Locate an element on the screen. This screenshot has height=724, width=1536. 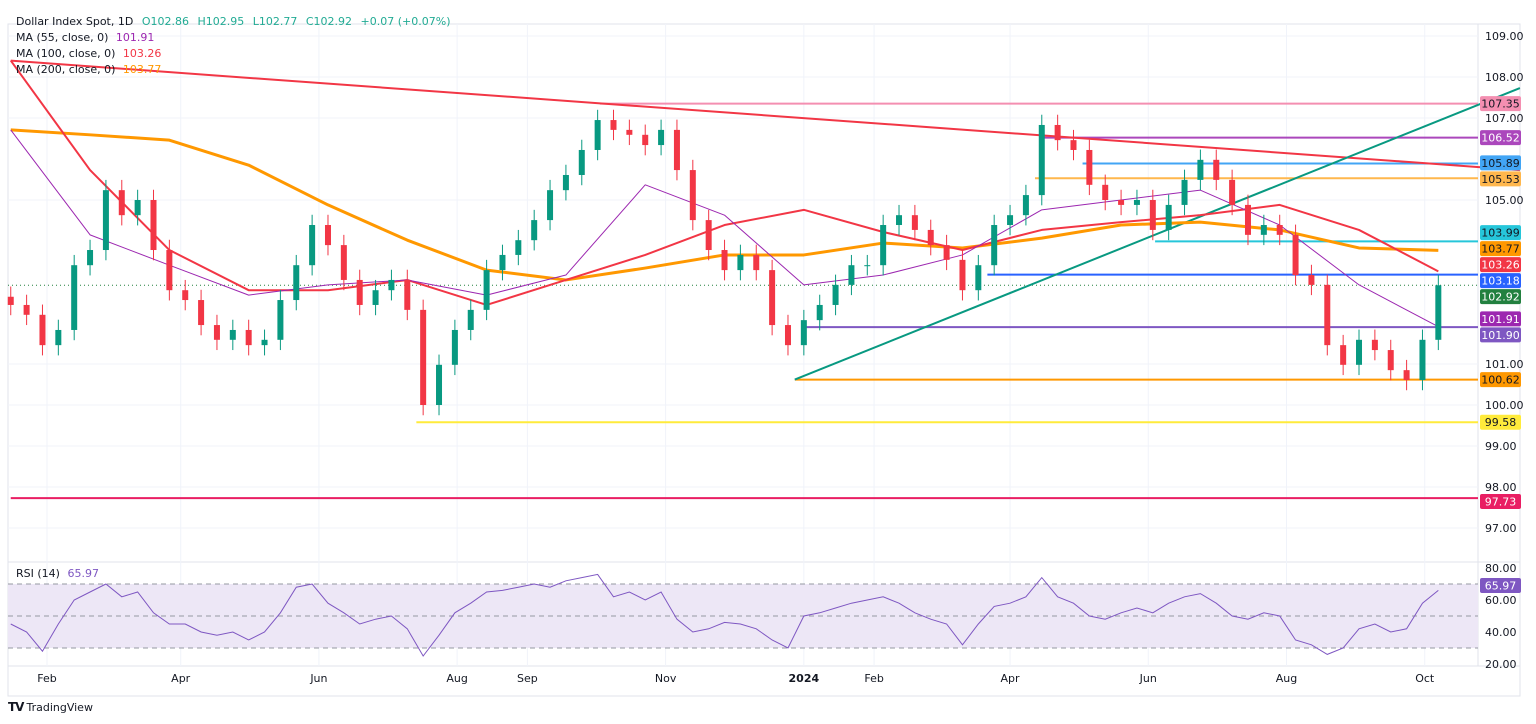
price-tag-label: 103.18 is located at coordinates (1500, 281).